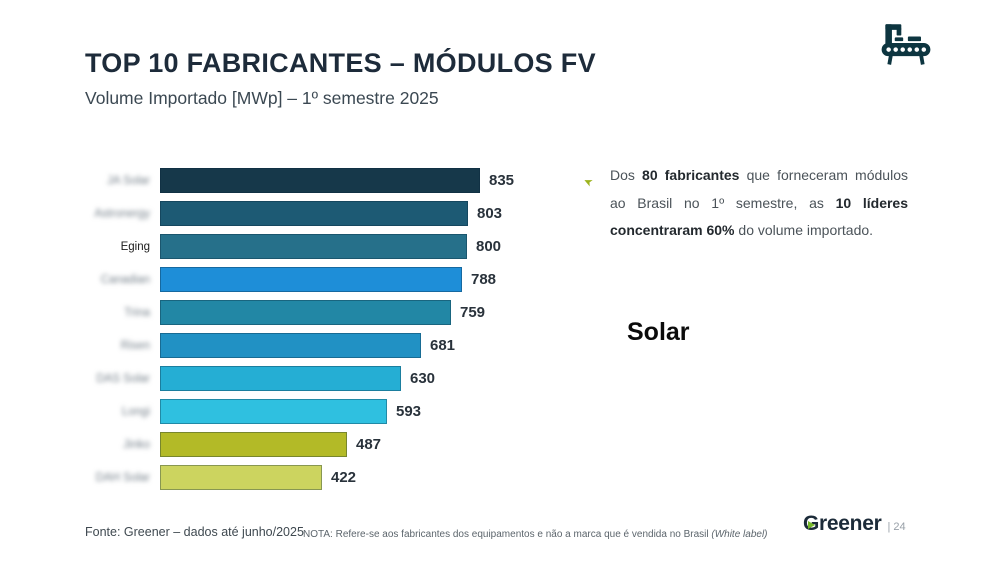 The width and height of the screenshot is (1000, 575). Describe the element at coordinates (804, 230) in the screenshot. I see `annotation-segment: do volume importado.` at that location.